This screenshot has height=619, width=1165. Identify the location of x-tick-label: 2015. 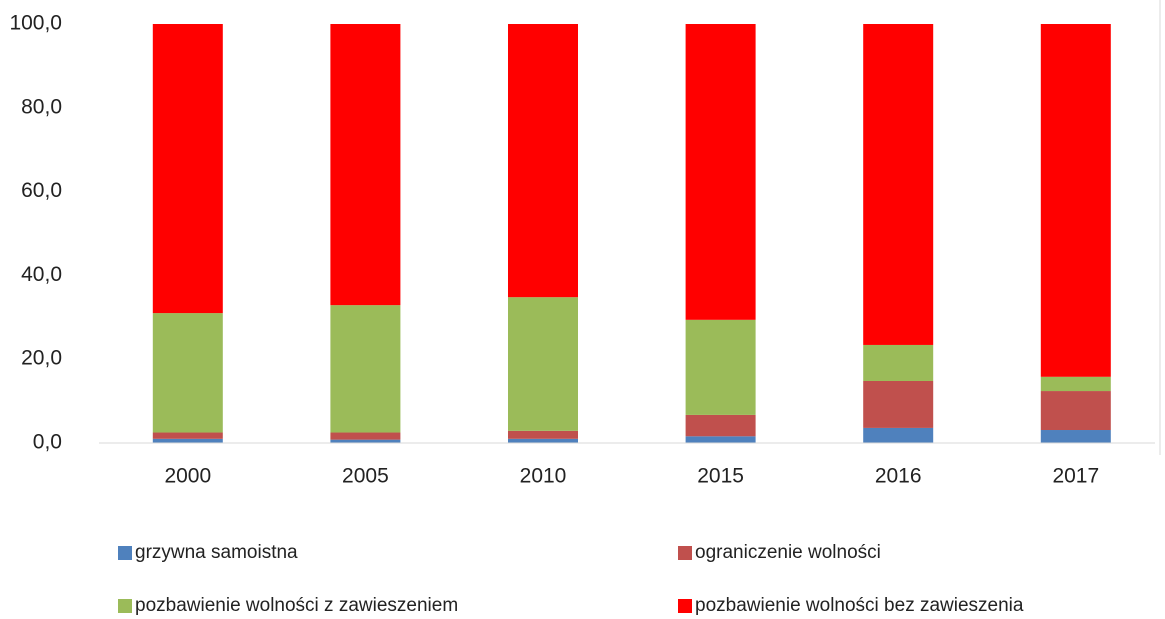
(720, 476).